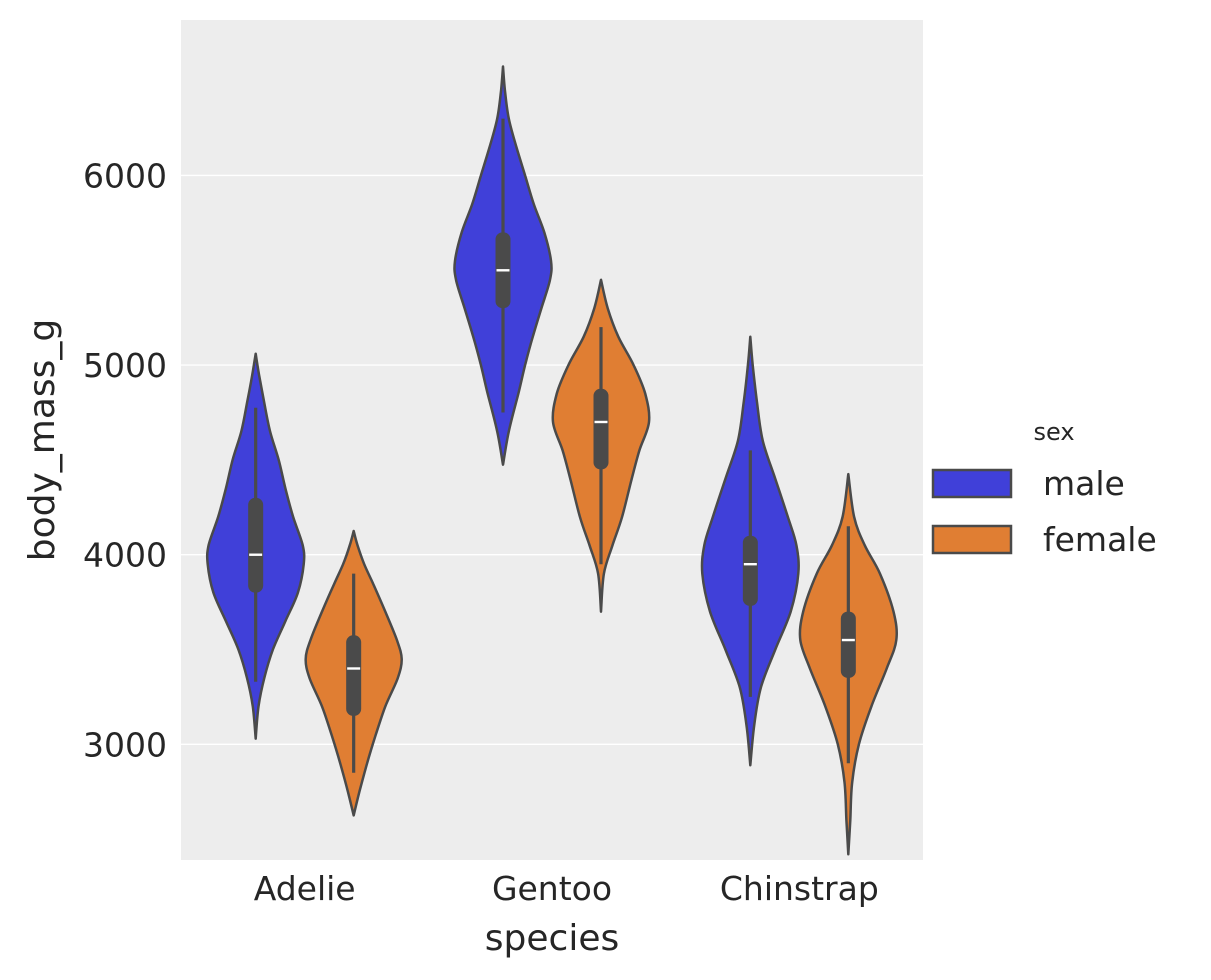 The width and height of the screenshot is (1211, 980). I want to click on violin-chinstrap-male, so click(750, 551).